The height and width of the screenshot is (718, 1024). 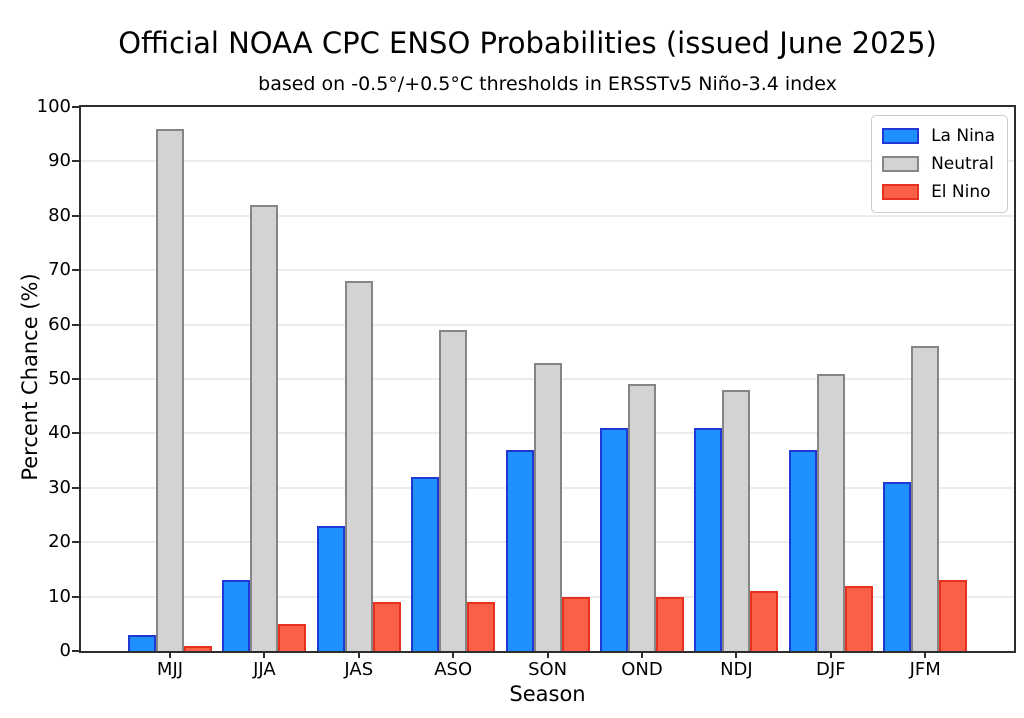 I want to click on y-tick-label-70: 70, so click(x=59, y=270).